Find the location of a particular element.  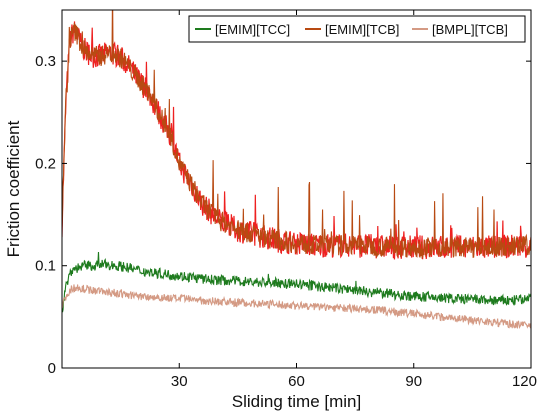

x-axis-label: Sliding time [min] is located at coordinates (296, 401).